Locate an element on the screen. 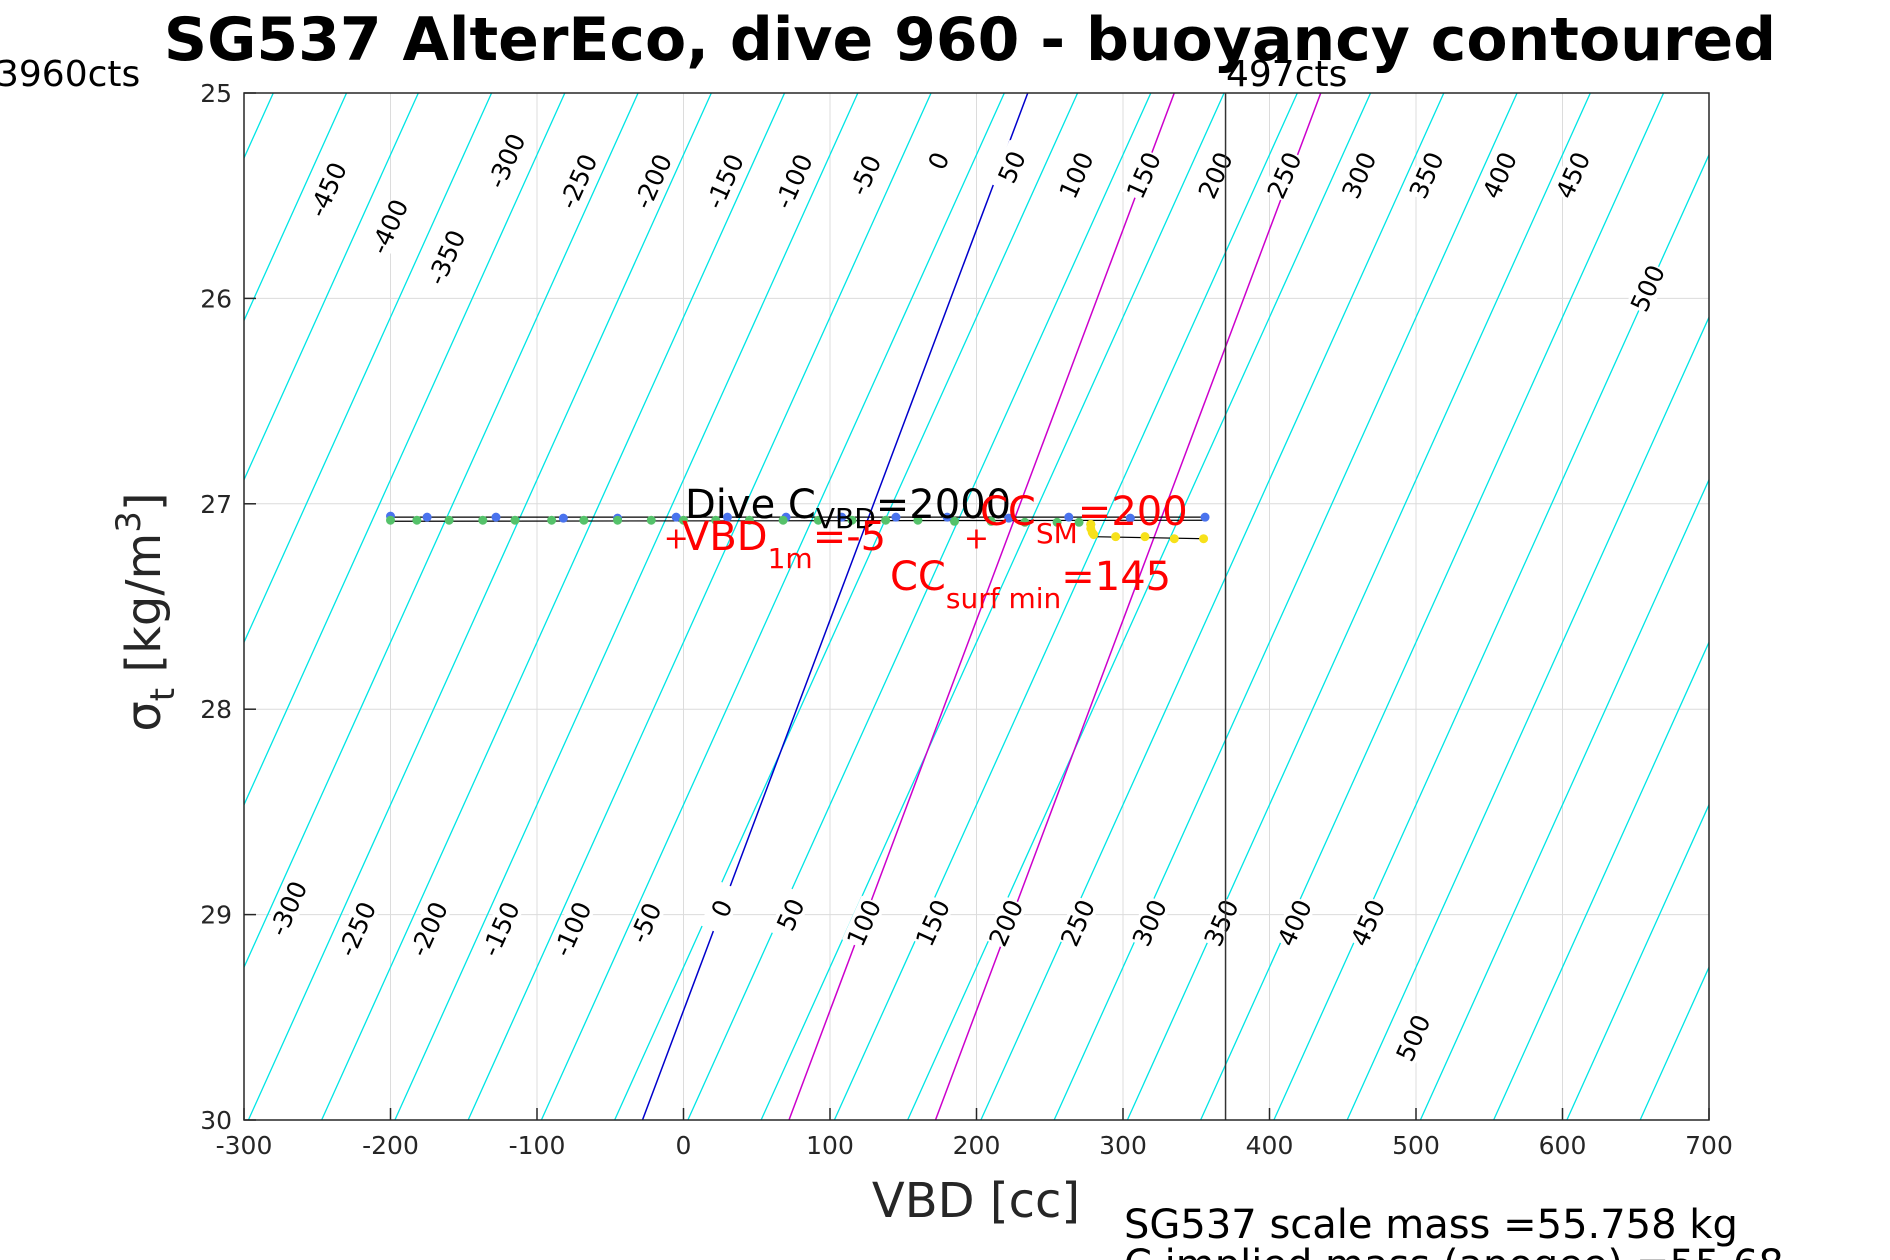 Image resolution: width=1890 pixels, height=1260 pixels. vbd1m-main: VBD is located at coordinates (725, 537).